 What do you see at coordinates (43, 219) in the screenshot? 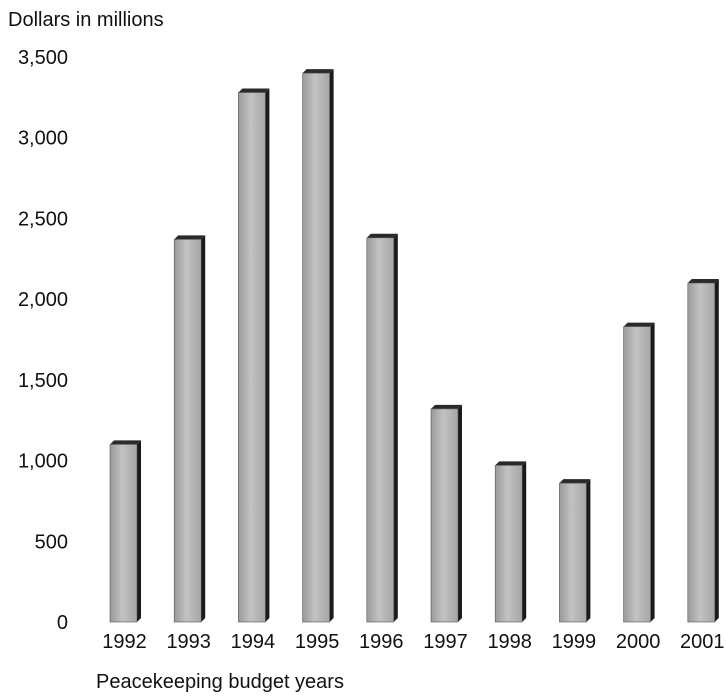
I see `y-tick-label: 2,500` at bounding box center [43, 219].